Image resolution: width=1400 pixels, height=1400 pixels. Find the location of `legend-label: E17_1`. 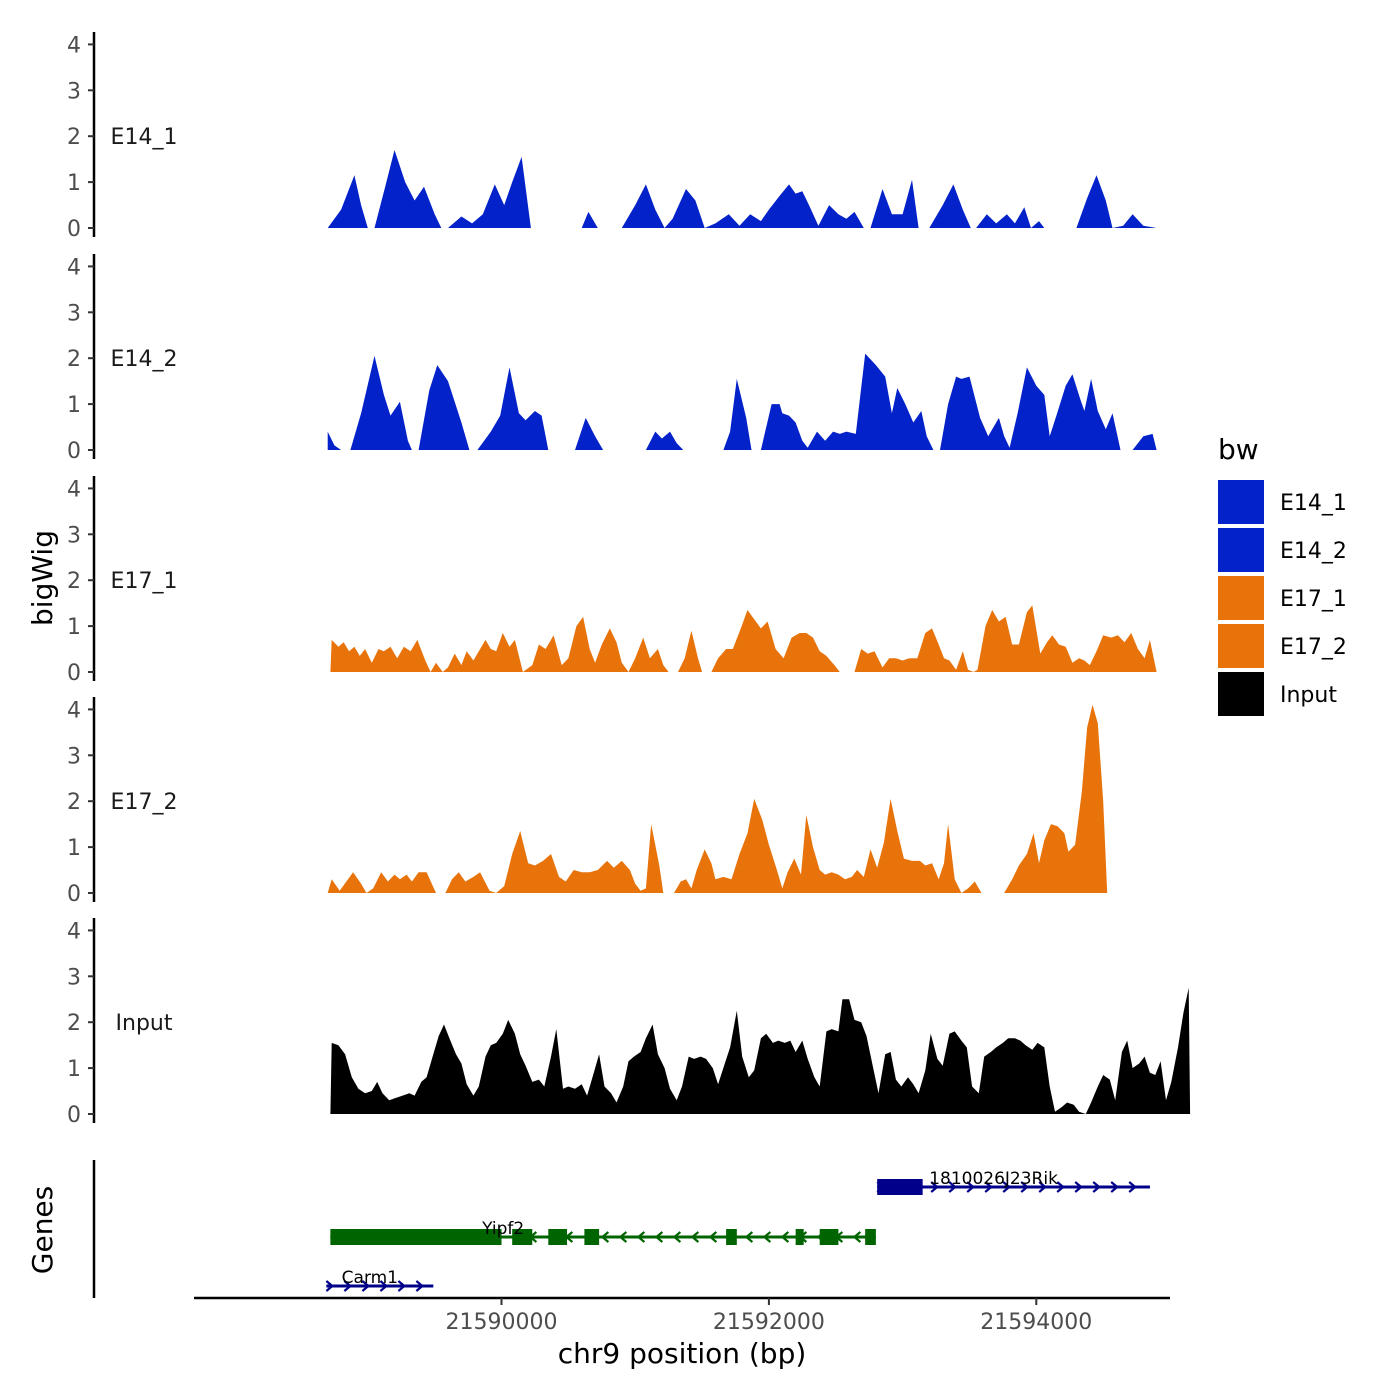

legend-label: E17_1 is located at coordinates (1313, 599).